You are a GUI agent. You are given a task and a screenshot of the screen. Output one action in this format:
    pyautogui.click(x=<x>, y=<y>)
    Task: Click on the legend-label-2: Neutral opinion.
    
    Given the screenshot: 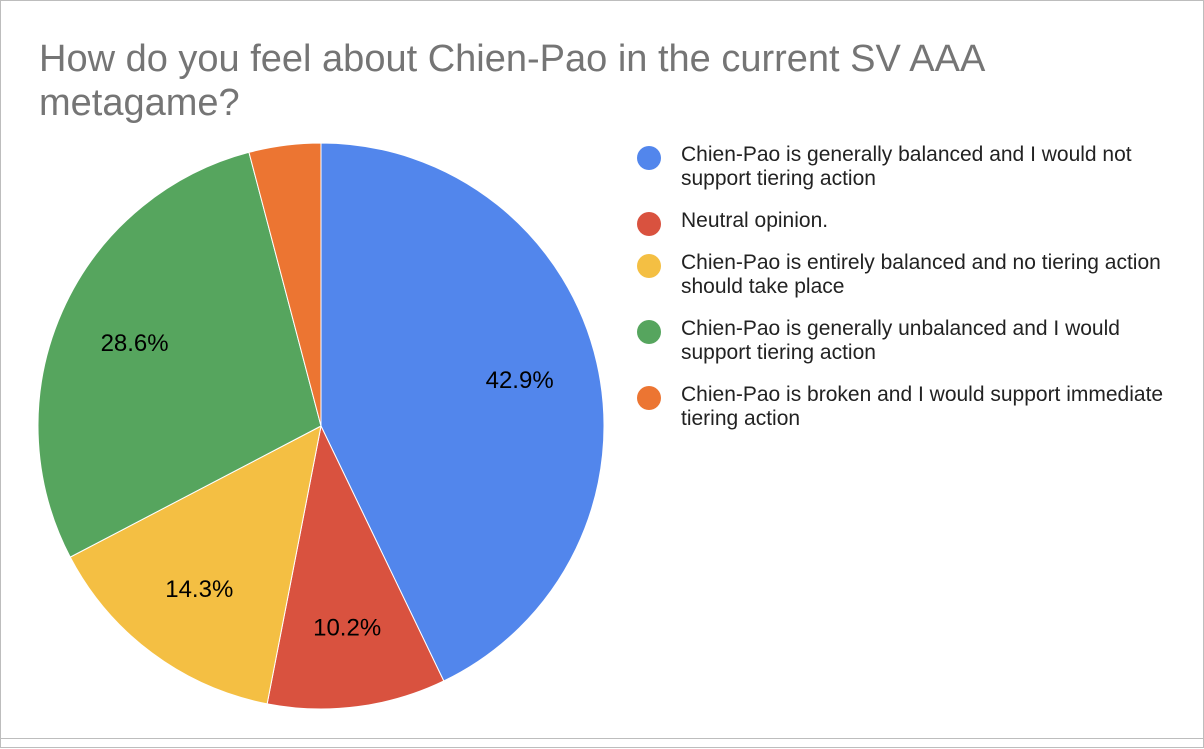 What is the action you would take?
    pyautogui.click(x=755, y=220)
    